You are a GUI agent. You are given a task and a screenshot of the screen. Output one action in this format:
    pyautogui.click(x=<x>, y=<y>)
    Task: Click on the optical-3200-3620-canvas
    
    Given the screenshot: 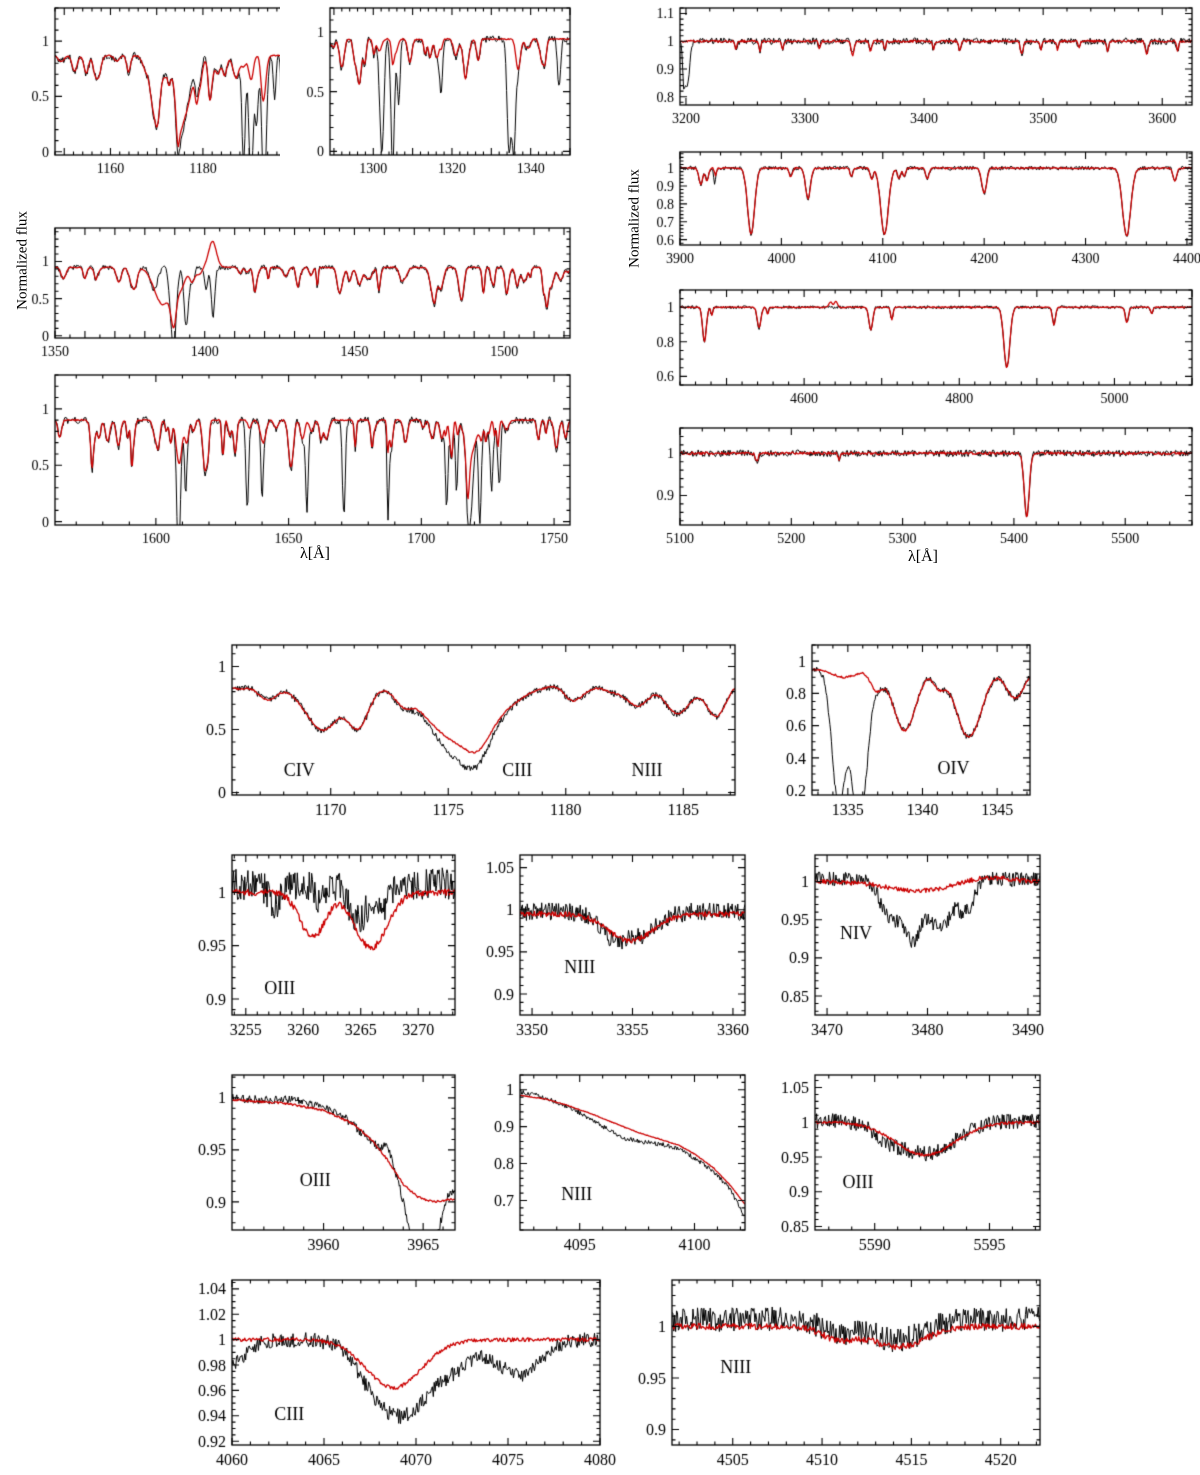 What is the action you would take?
    pyautogui.click(x=915, y=67)
    